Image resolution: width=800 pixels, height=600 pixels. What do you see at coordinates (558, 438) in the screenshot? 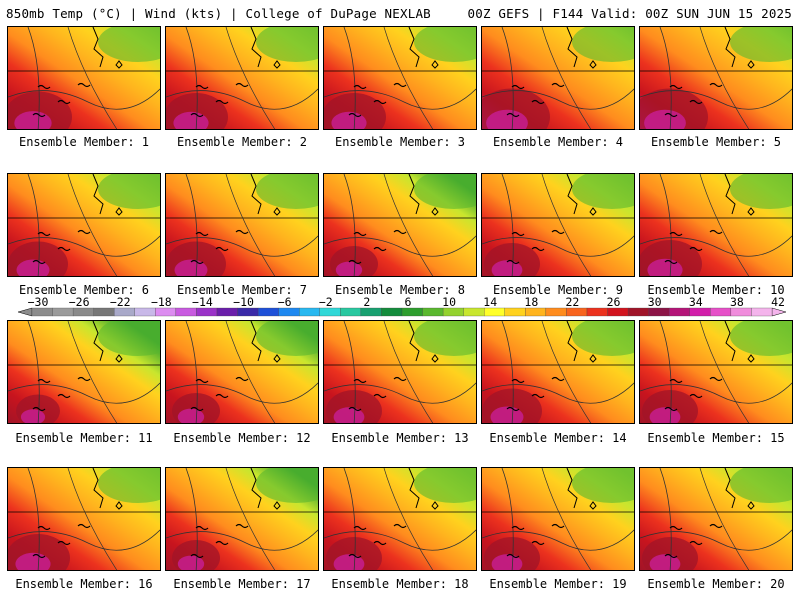
I see `ensemble-member-label: Ensemble Member: 14` at bounding box center [558, 438].